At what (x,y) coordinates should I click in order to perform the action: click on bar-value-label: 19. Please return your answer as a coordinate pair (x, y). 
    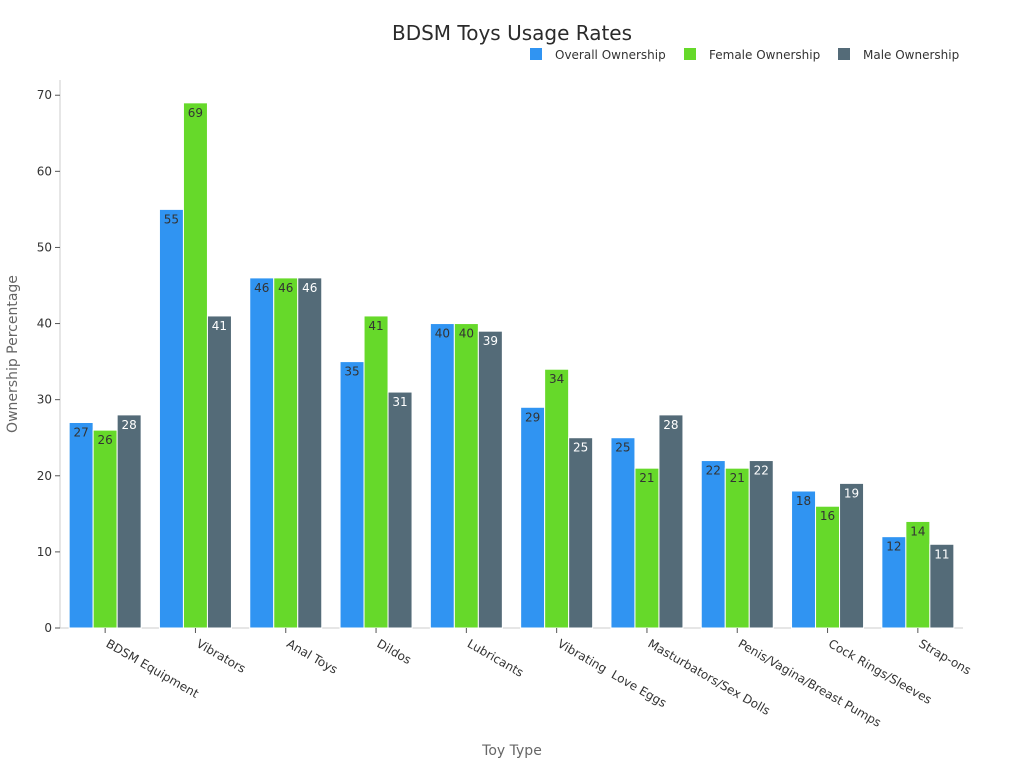
    Looking at the image, I should click on (851, 493).